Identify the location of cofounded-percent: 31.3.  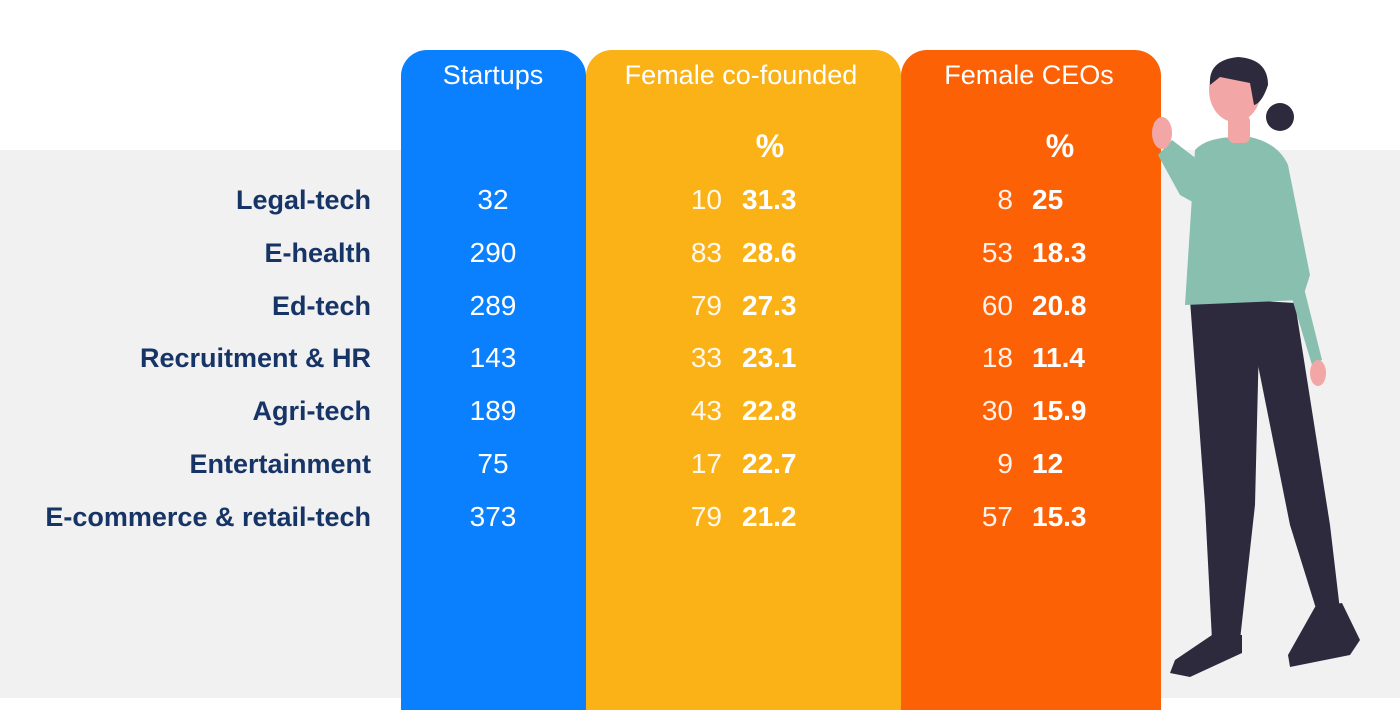
(769, 199).